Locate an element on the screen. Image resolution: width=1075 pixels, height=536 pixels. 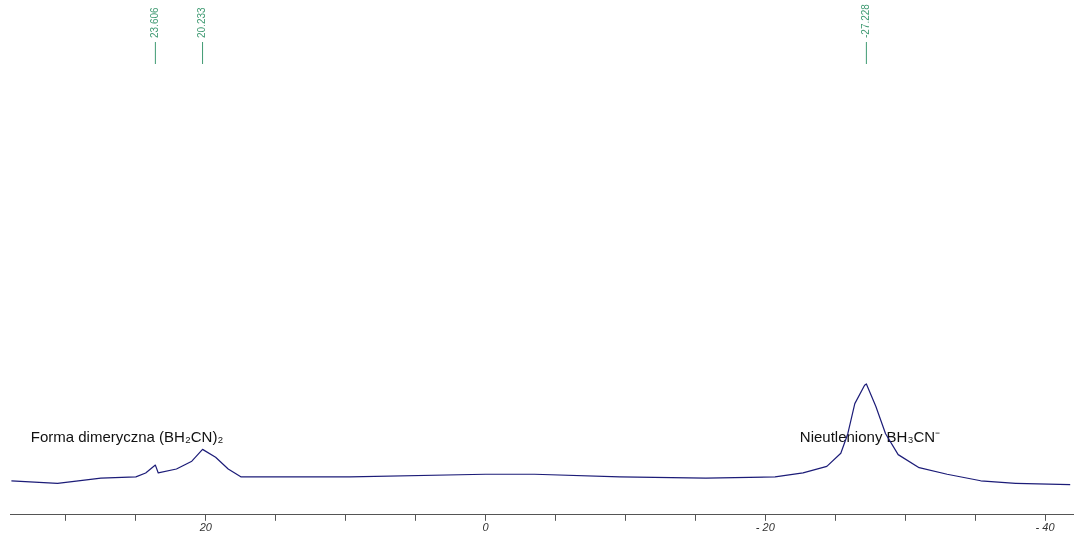
annotation: -27.228 is located at coordinates (866, 20).